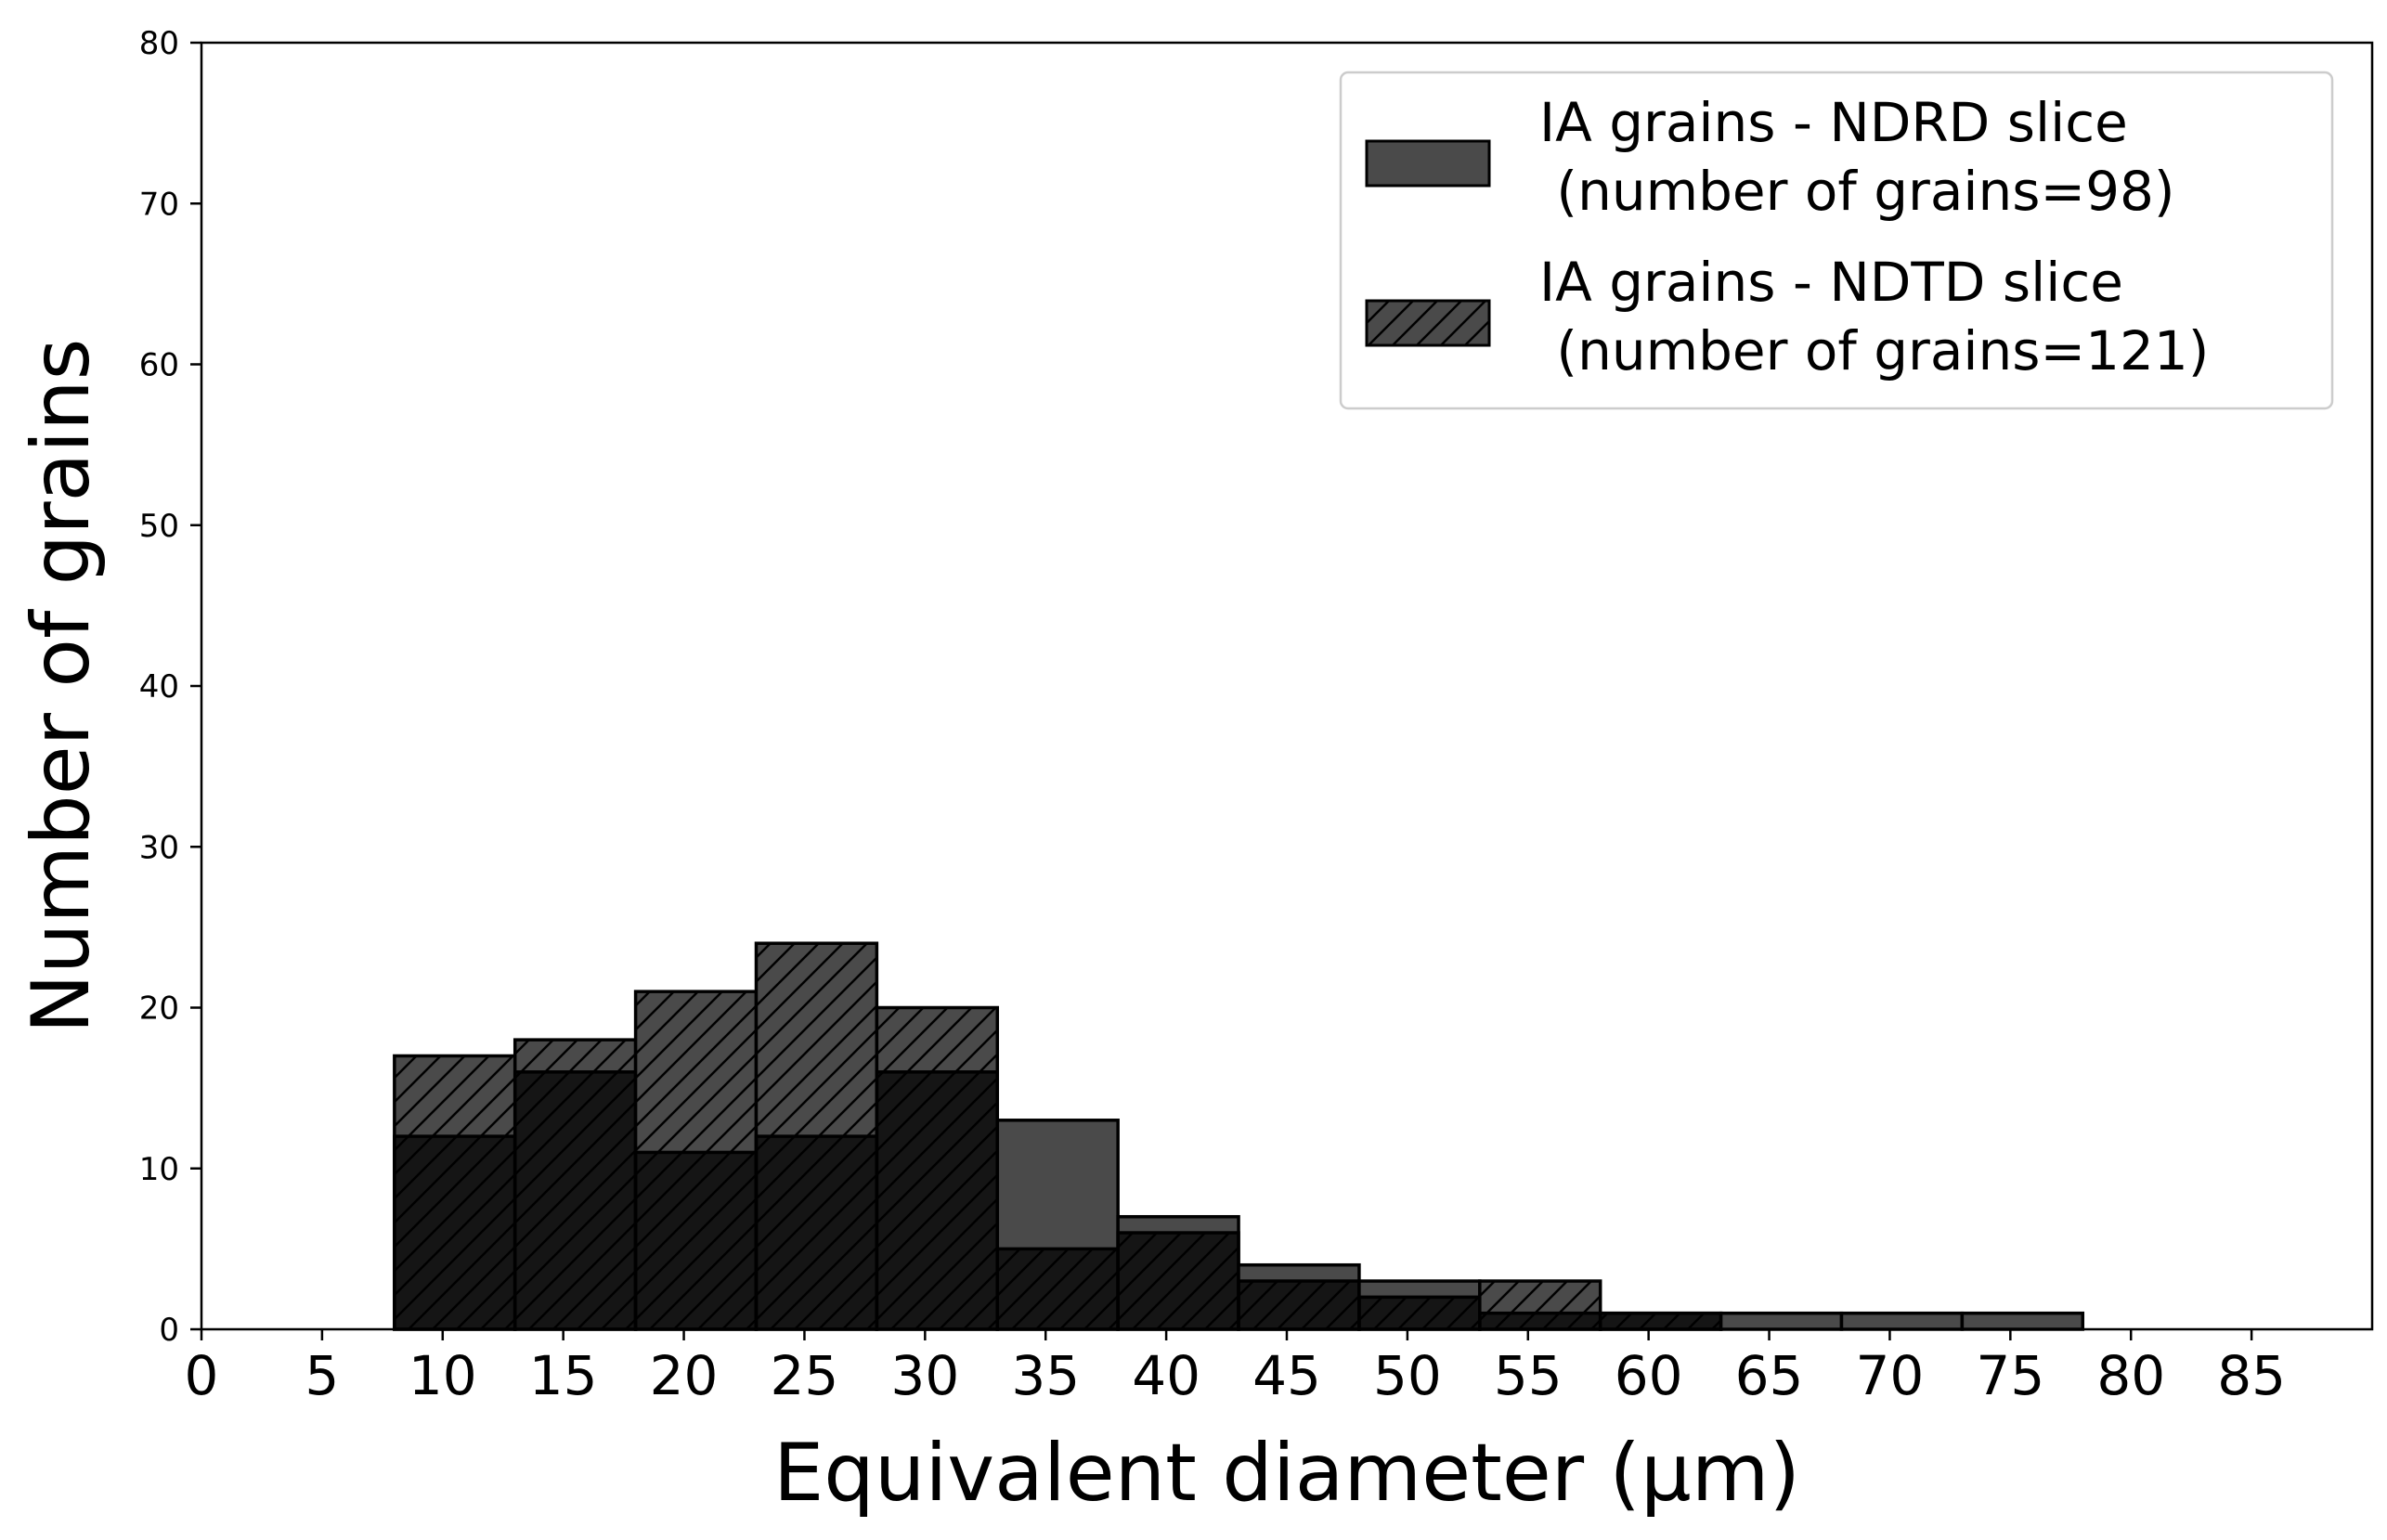 The width and height of the screenshot is (2387, 1540). What do you see at coordinates (1890, 1375) in the screenshot?
I see `x-tick-label-70: 70` at bounding box center [1890, 1375].